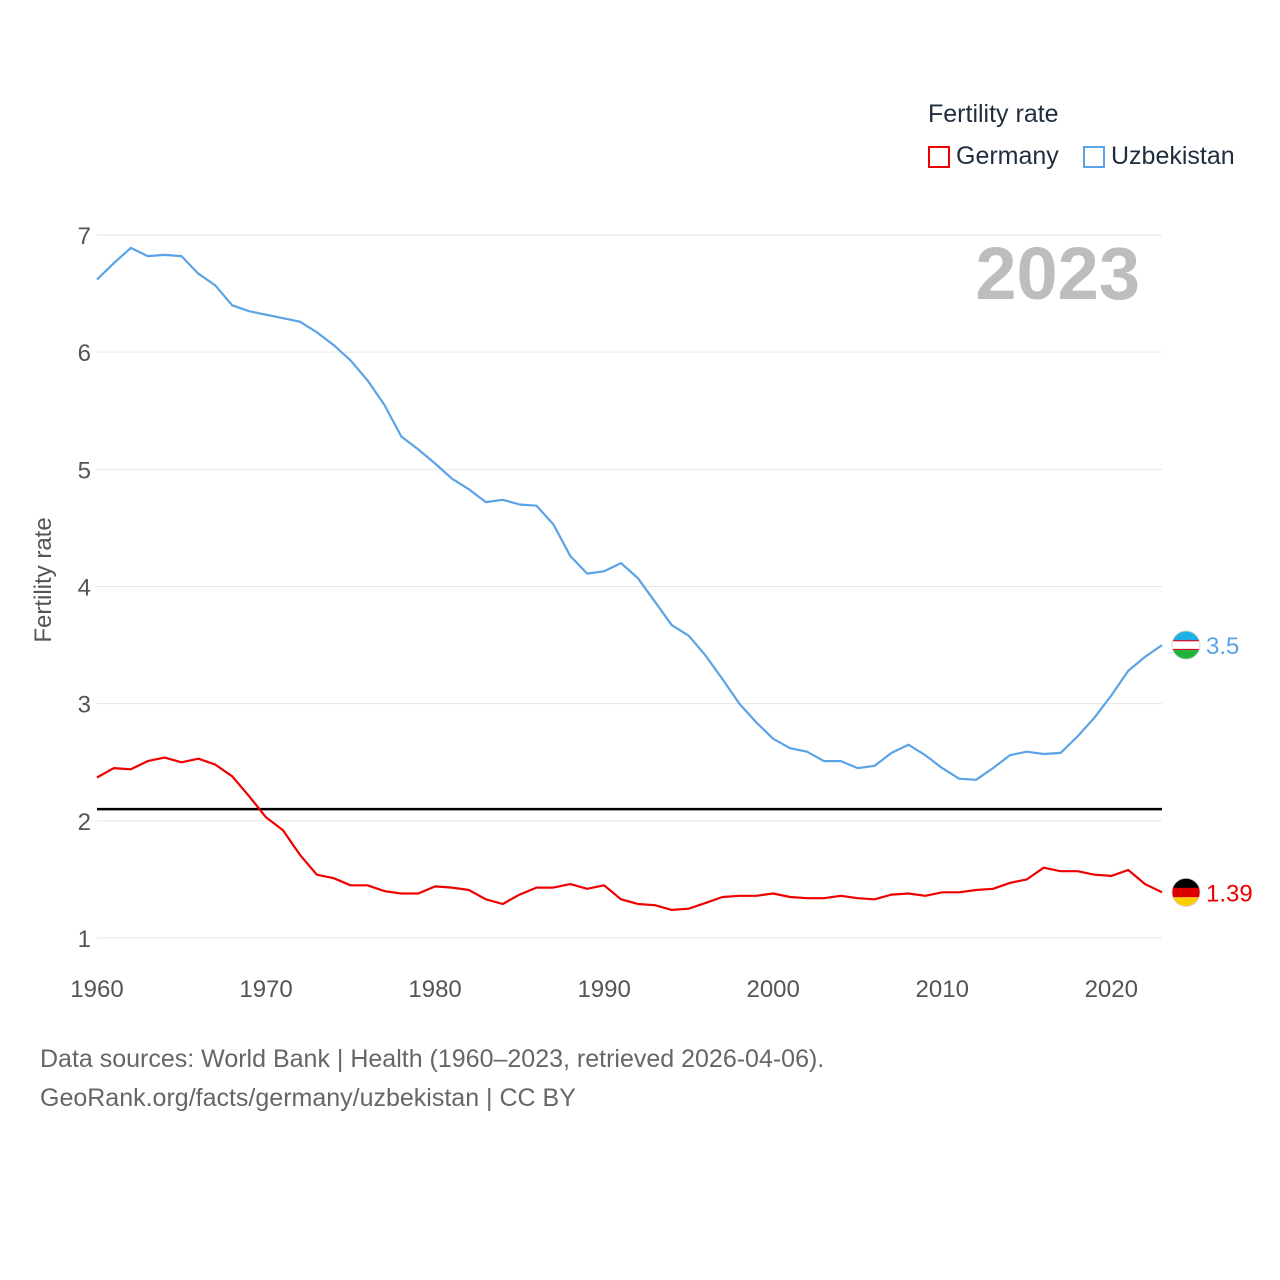 The height and width of the screenshot is (1280, 1280). I want to click on flag-icon-uzbekistan, so click(1186, 645).